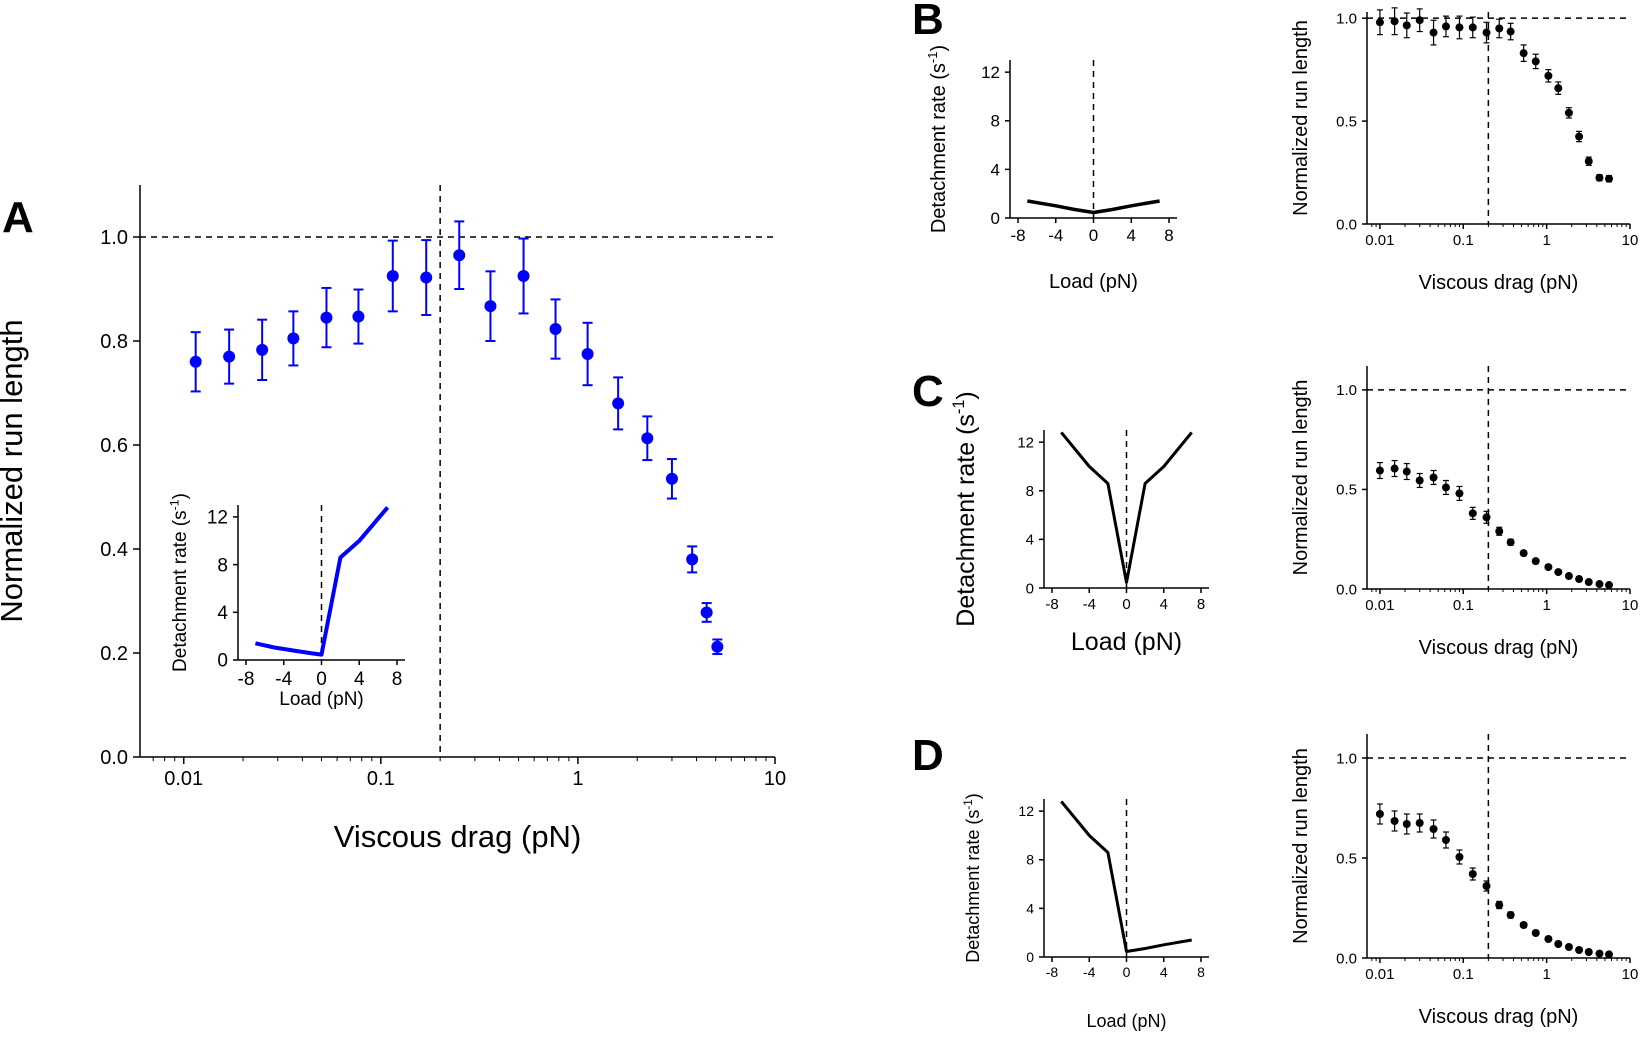  What do you see at coordinates (14, 470) in the screenshot?
I see `y-axis-label: Normalized run length` at bounding box center [14, 470].